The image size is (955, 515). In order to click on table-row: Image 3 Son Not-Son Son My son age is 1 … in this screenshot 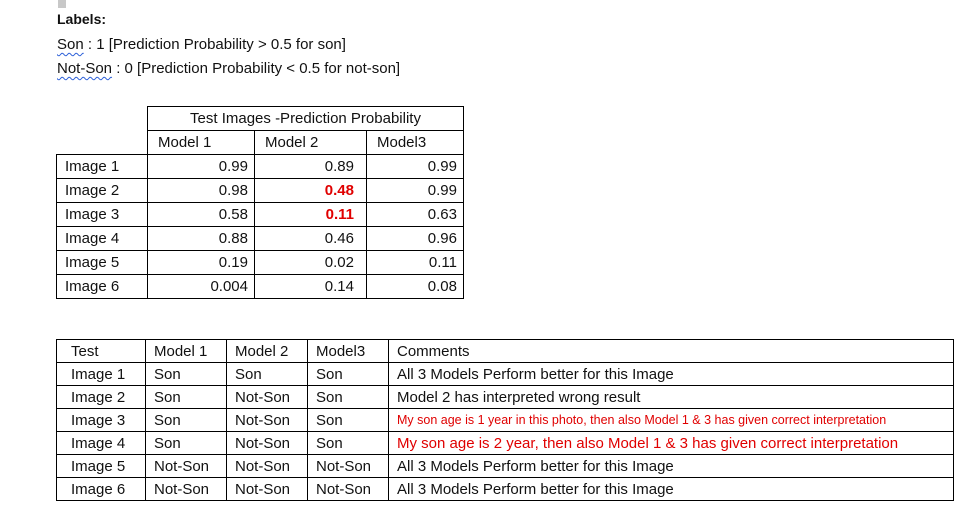, I will do `click(505, 420)`.